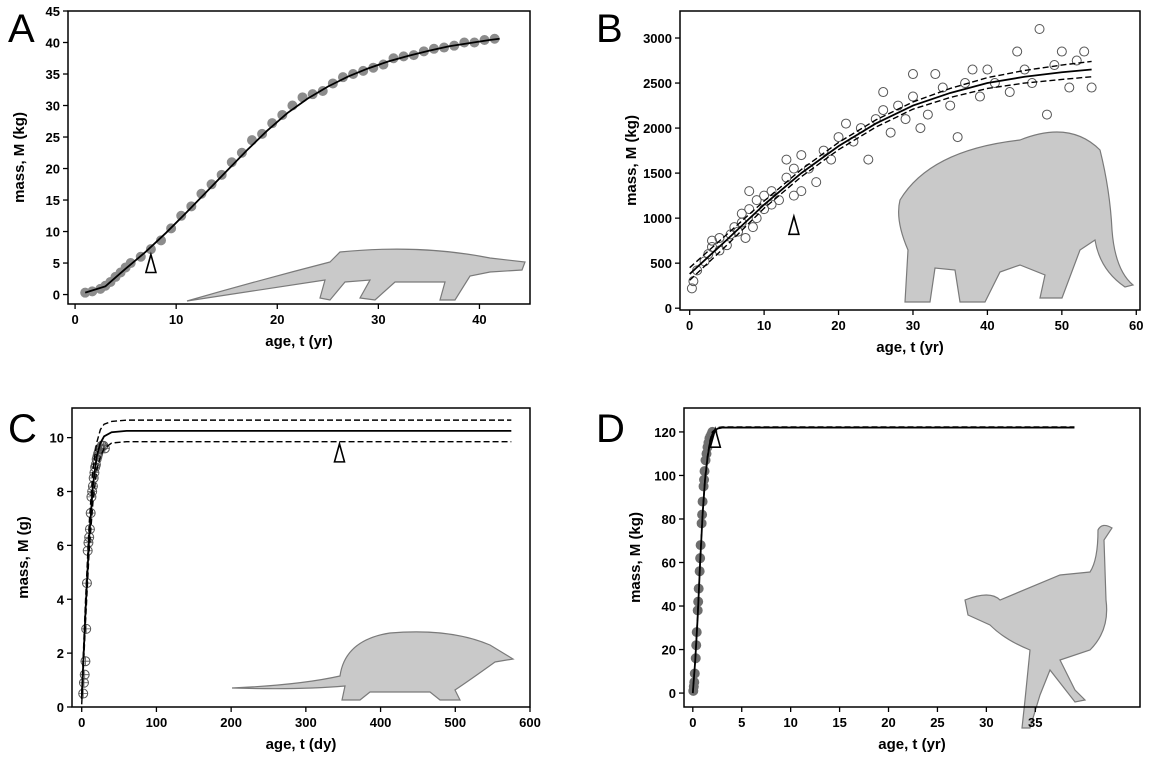  Describe the element at coordinates (53, 11) in the screenshot. I see `y-tick-label: 45` at that location.